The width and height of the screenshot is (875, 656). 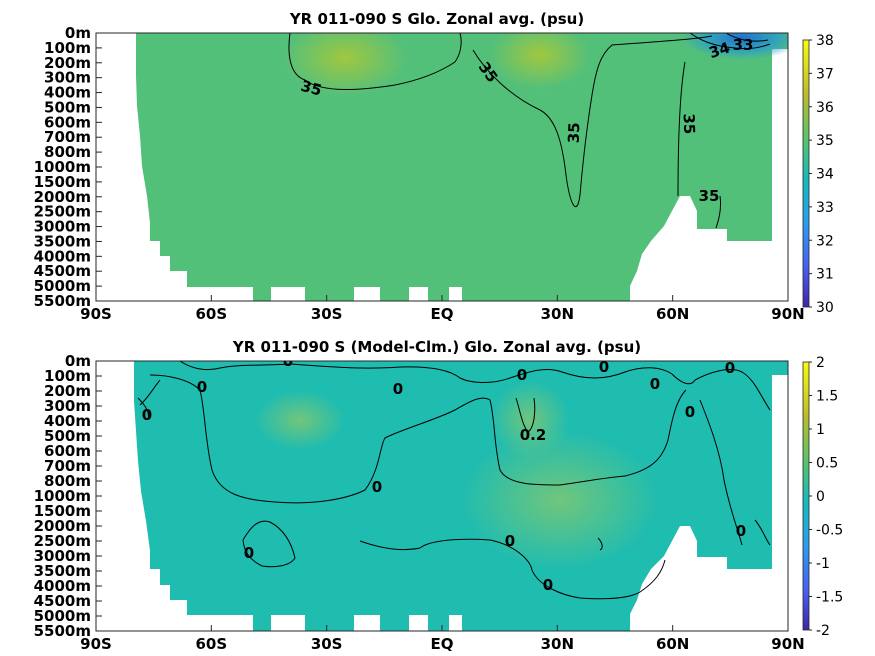 What do you see at coordinates (211, 644) in the screenshot?
I see `anomaly-latitude-tick-label: 60S` at bounding box center [211, 644].